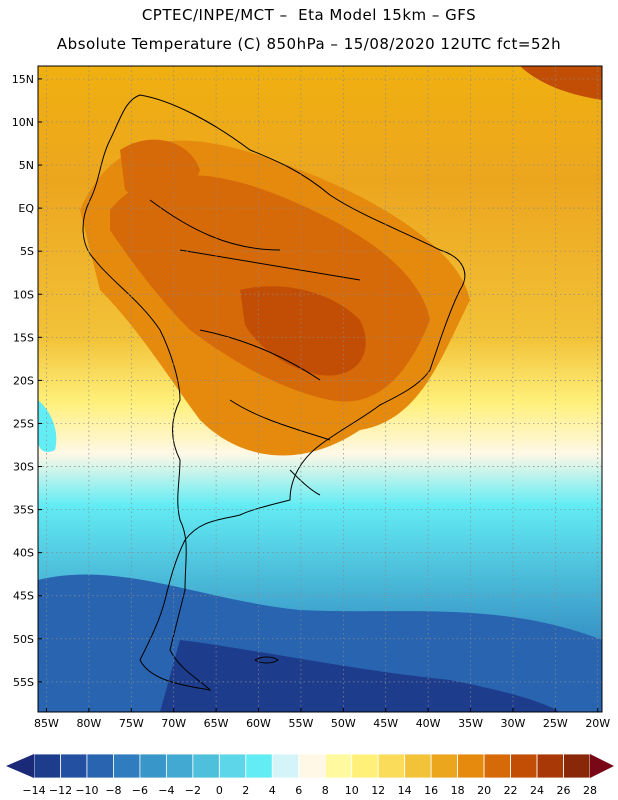  Describe the element at coordinates (597, 723) in the screenshot. I see `lon-label: 20W` at that location.